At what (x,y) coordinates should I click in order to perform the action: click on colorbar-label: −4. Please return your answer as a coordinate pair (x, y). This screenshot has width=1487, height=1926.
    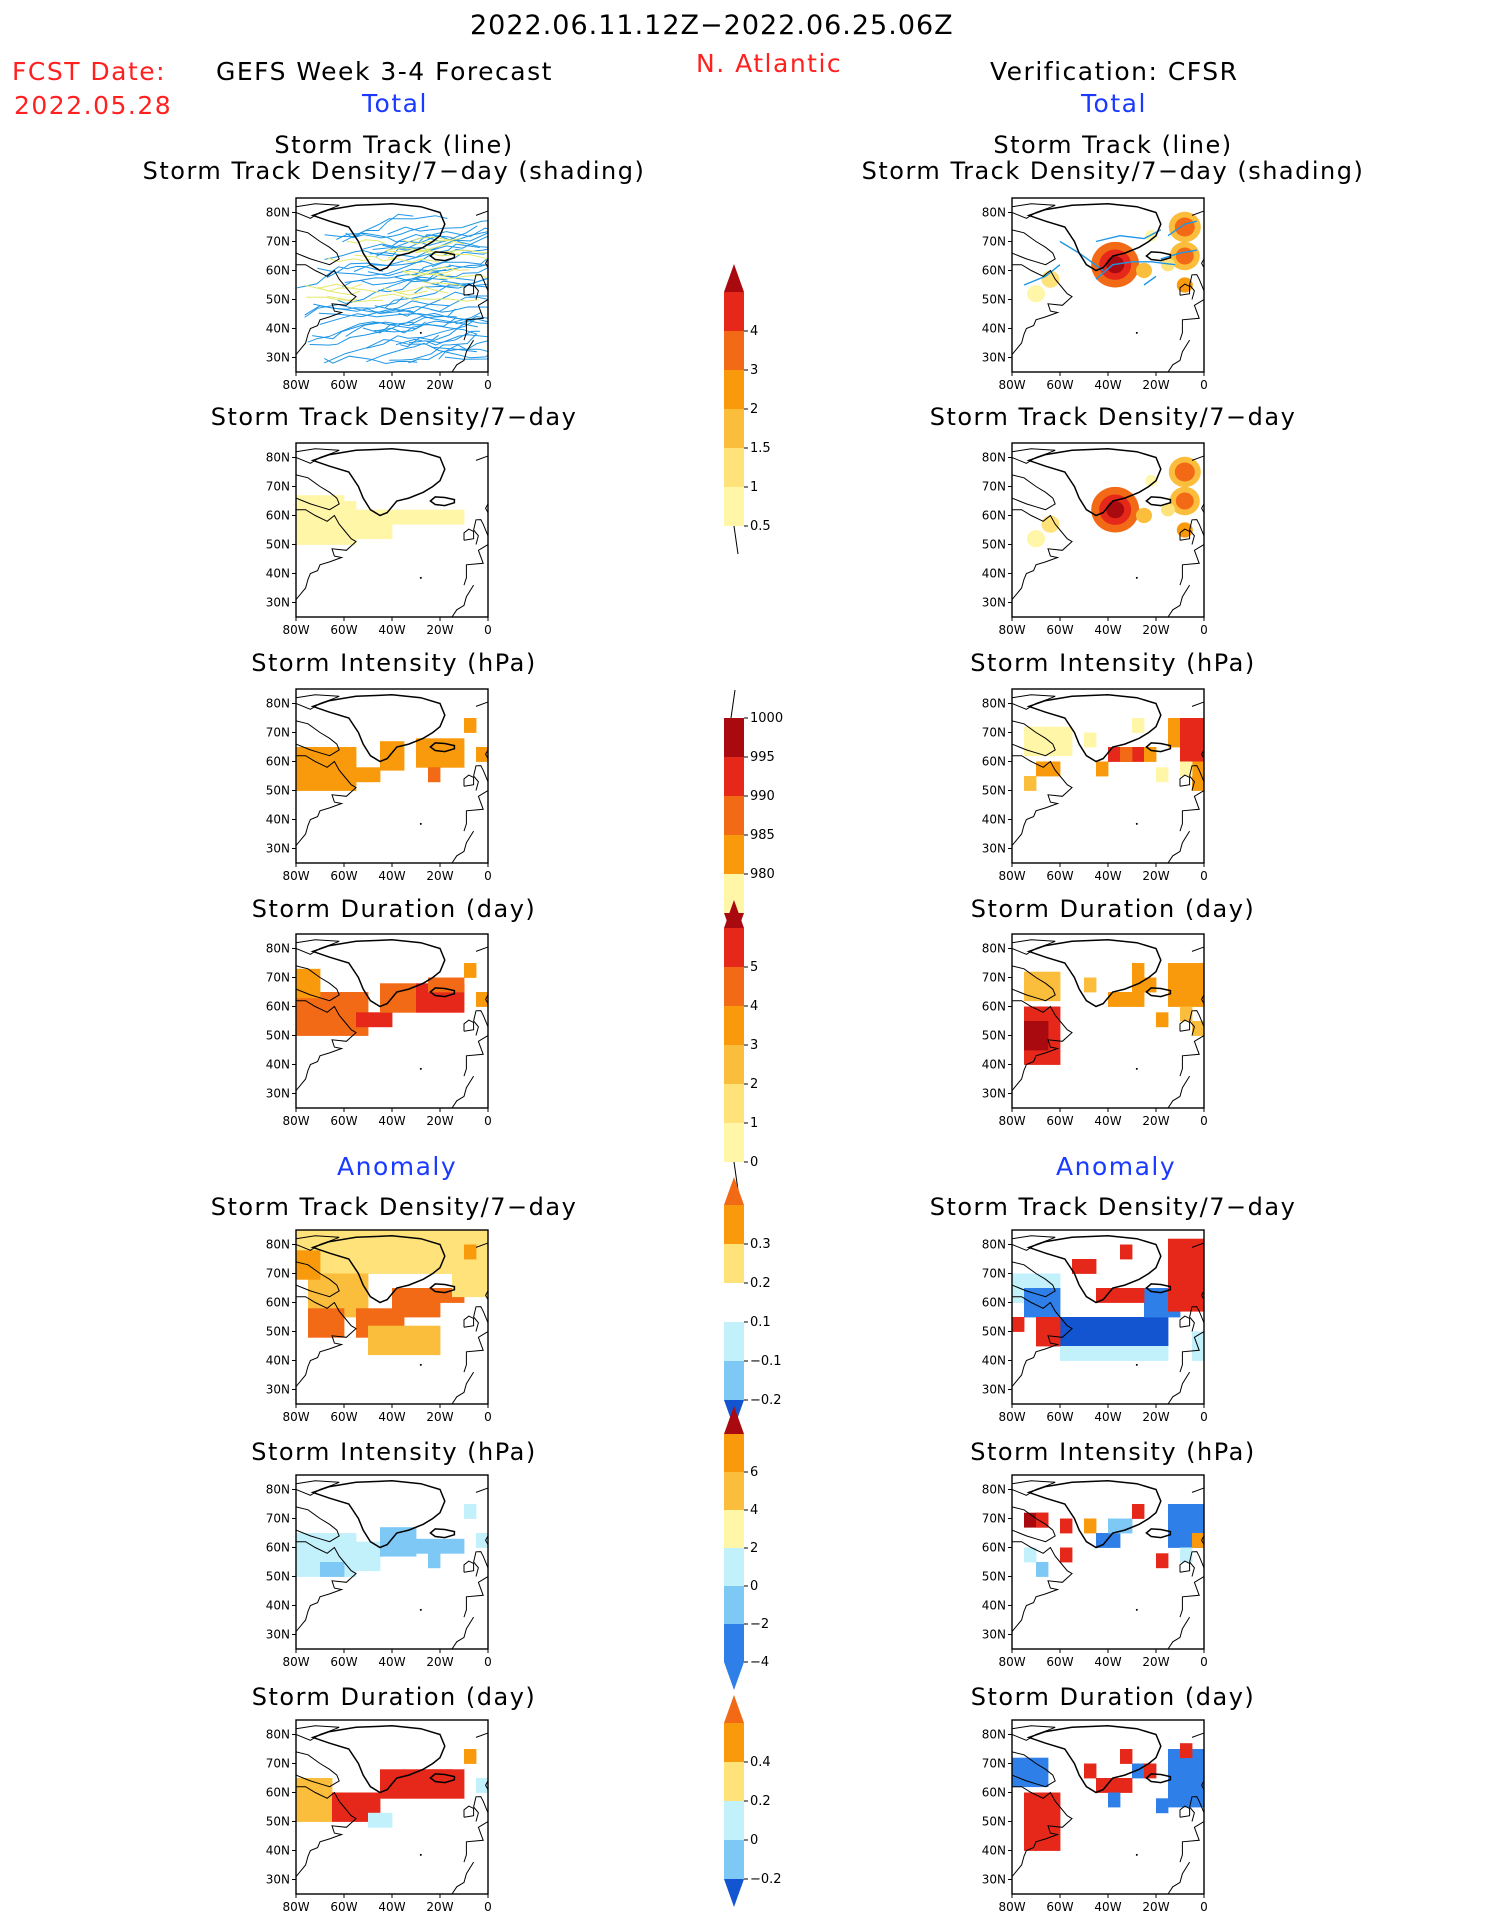
    Looking at the image, I should click on (759, 1662).